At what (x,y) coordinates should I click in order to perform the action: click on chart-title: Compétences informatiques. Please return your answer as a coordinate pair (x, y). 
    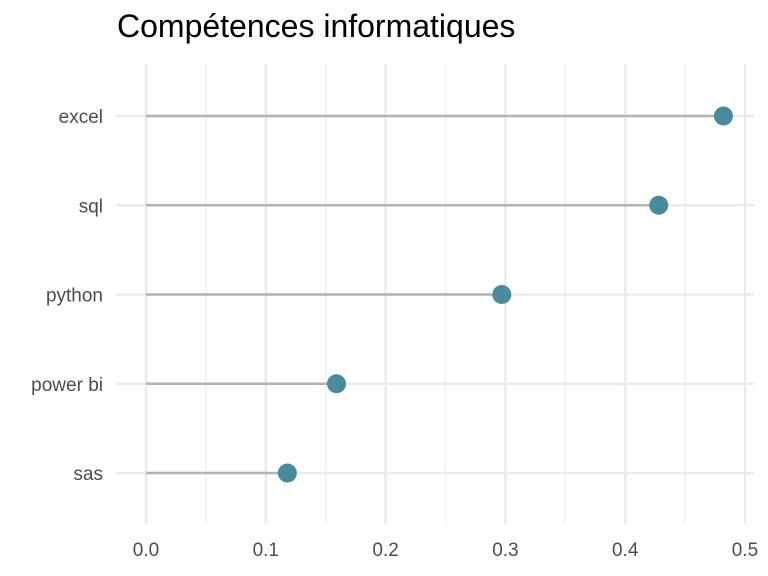
    Looking at the image, I should click on (316, 26).